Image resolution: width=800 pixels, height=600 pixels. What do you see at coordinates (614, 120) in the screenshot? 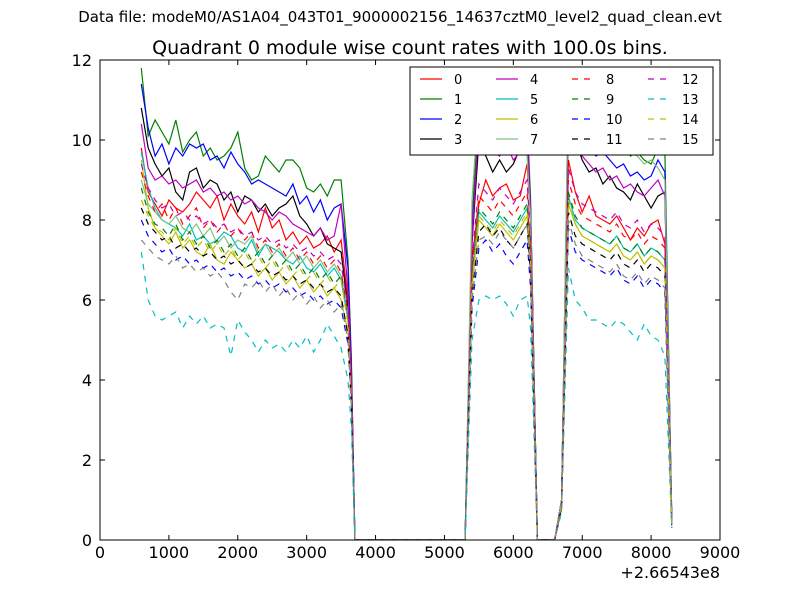
I see `legend-label-10: 10` at bounding box center [614, 120].